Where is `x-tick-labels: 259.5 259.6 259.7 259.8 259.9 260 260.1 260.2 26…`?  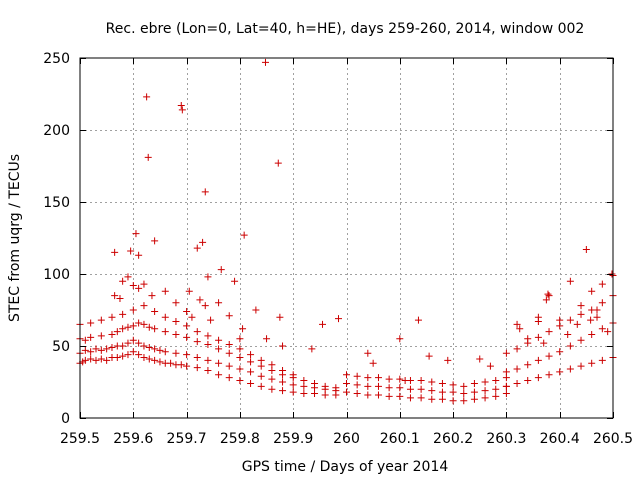 x-tick-labels: 259.5 259.6 259.7 259.8 259.9 260 260.1 260.2 26… is located at coordinates (346, 439).